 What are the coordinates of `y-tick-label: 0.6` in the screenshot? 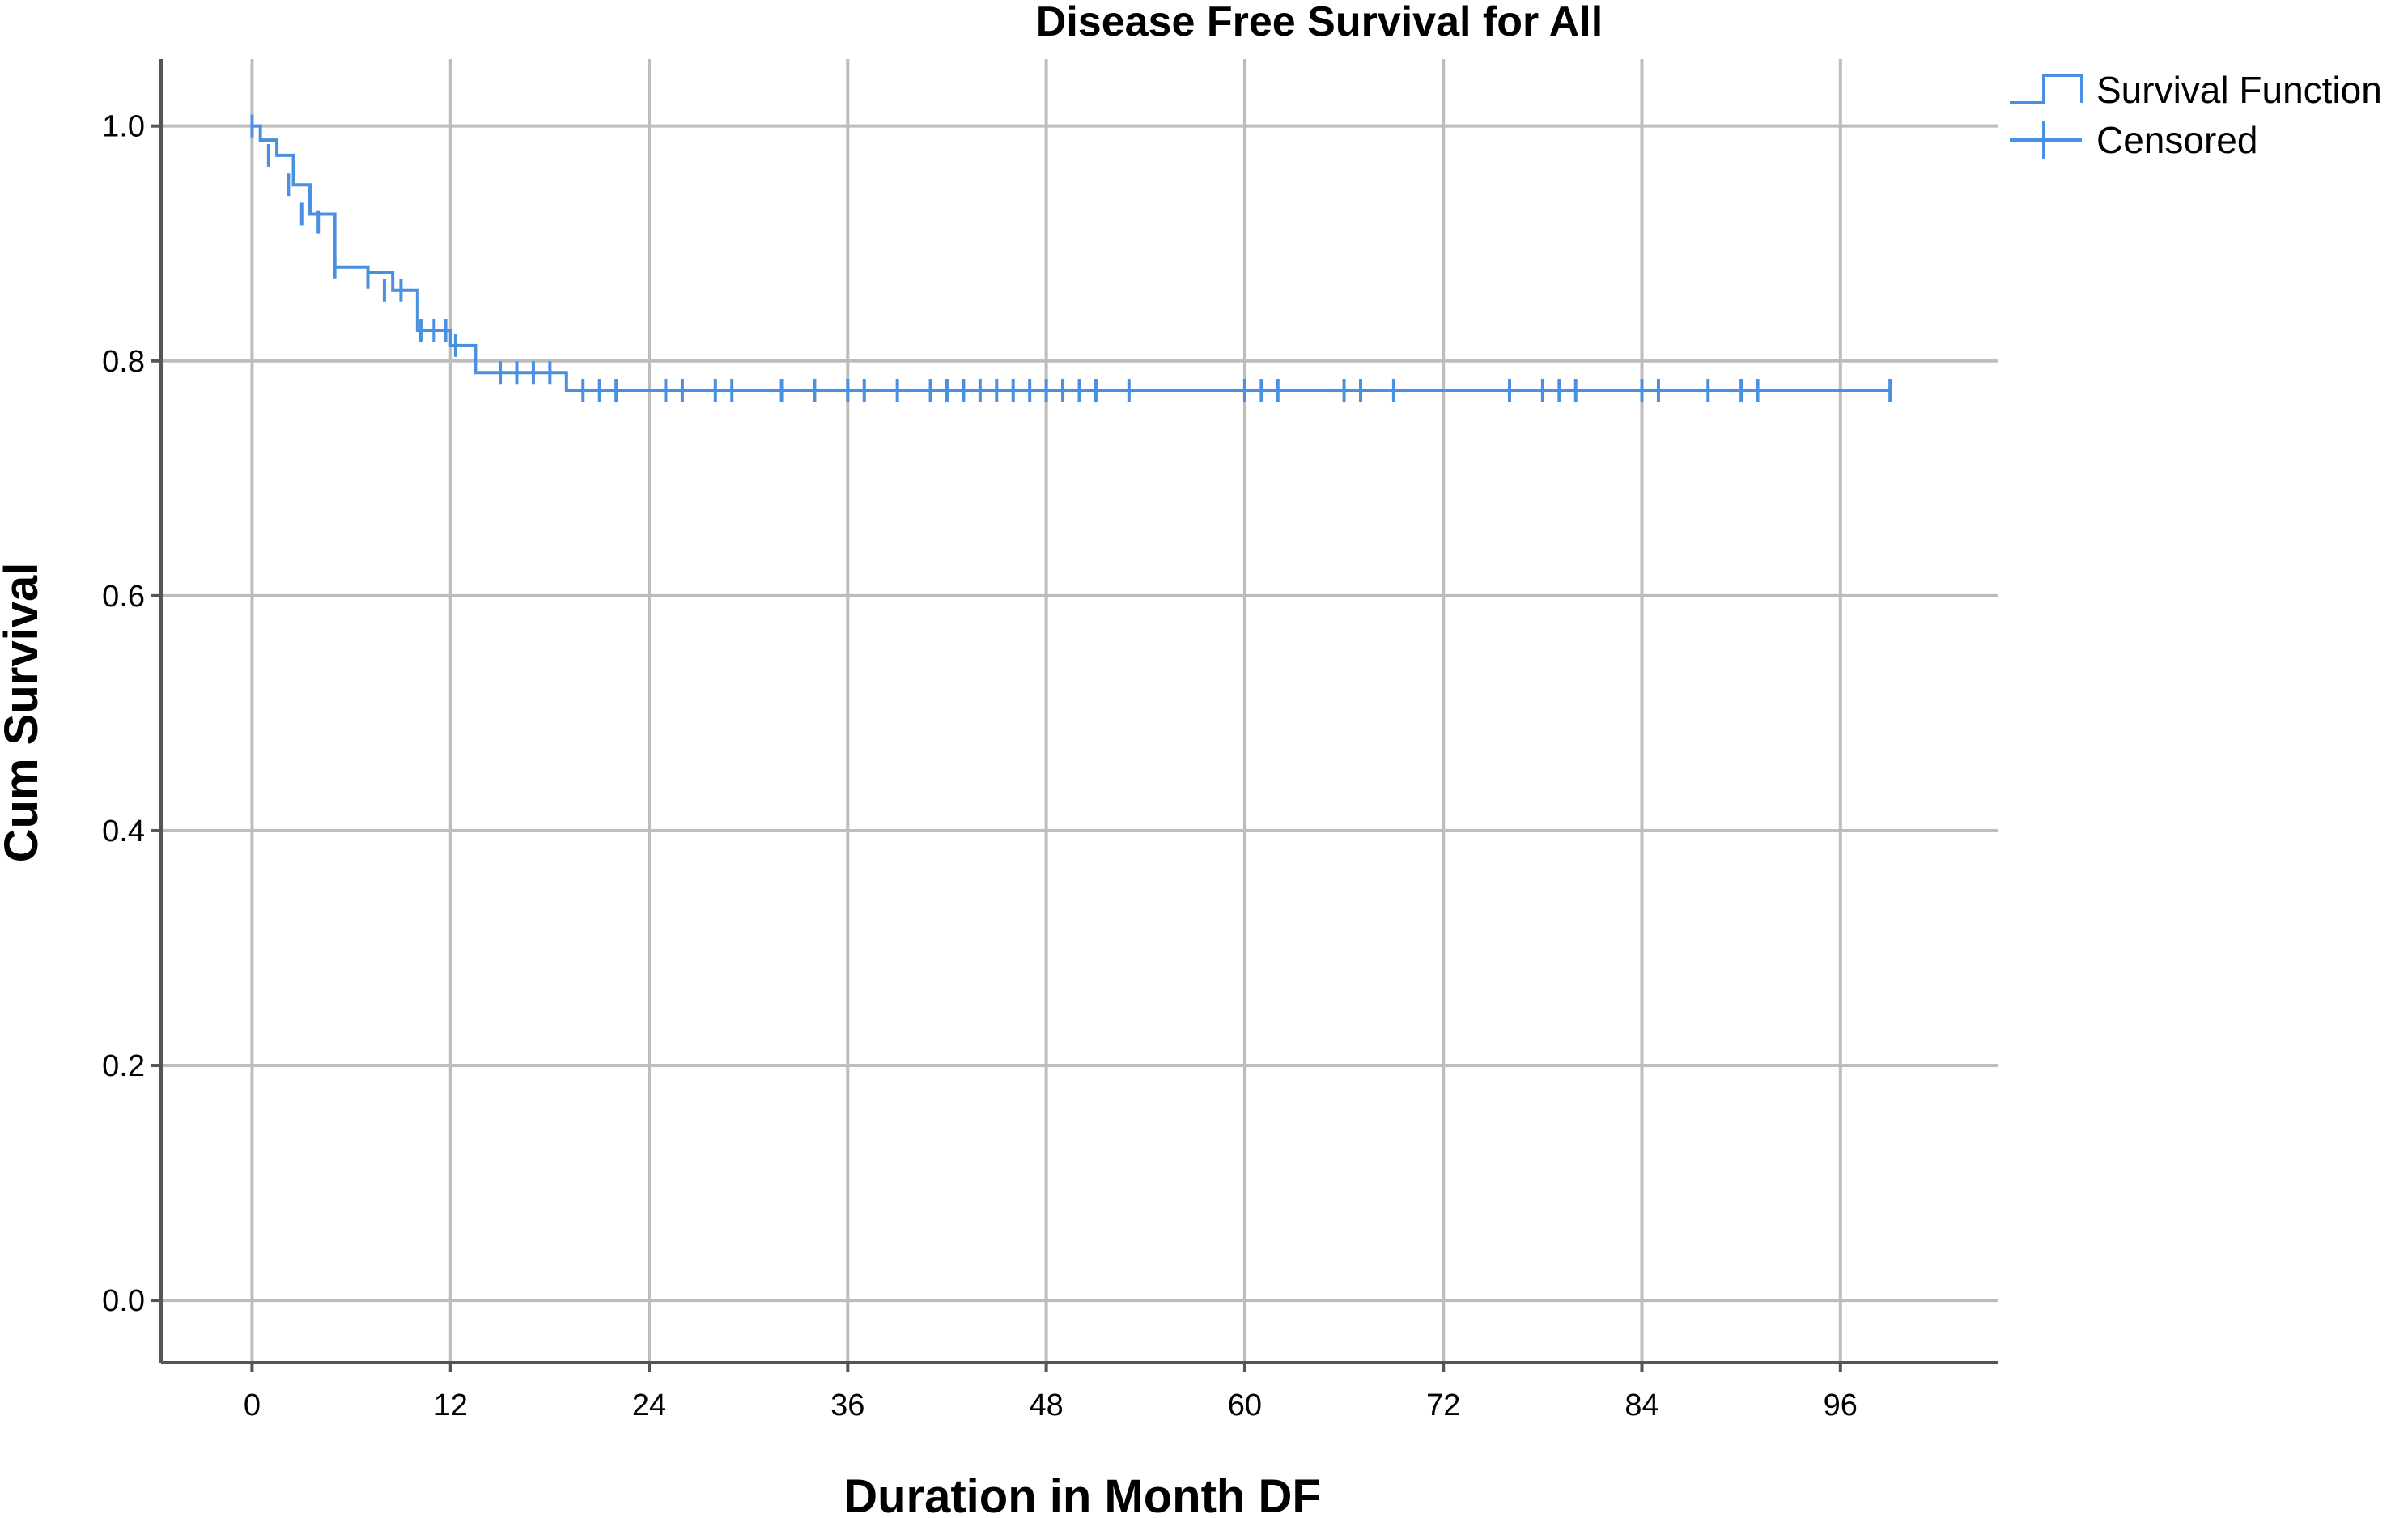 It's located at (123, 597).